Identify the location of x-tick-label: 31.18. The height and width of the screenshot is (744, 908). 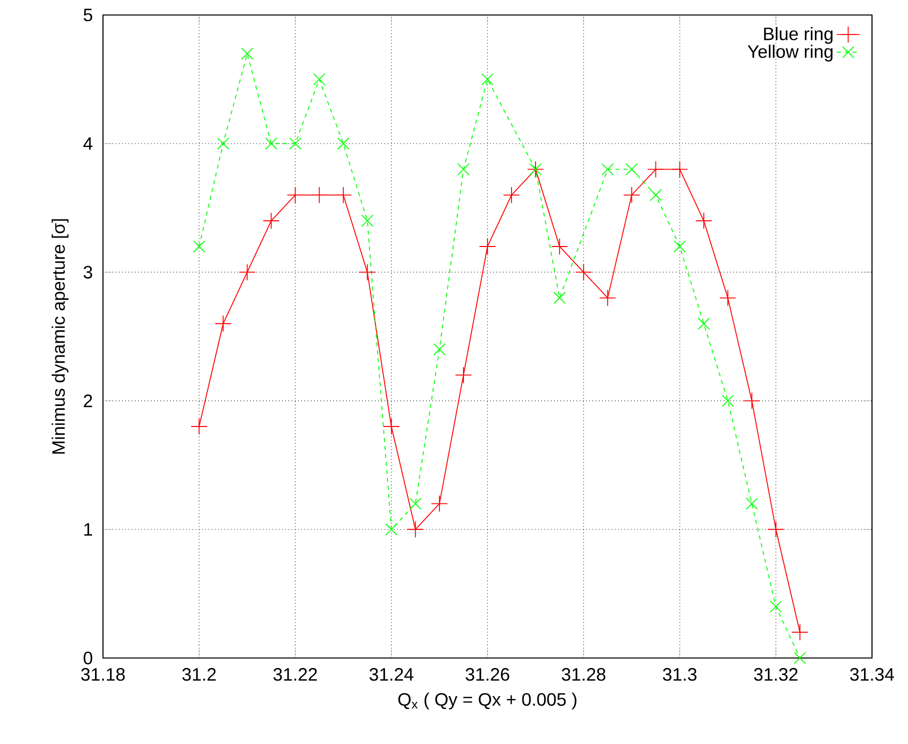
(103, 674).